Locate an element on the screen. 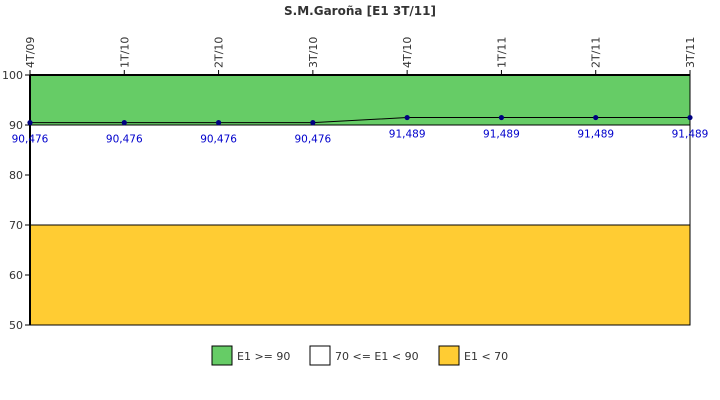 This screenshot has height=400, width=720. y-tick-label: 100 is located at coordinates (12, 75).